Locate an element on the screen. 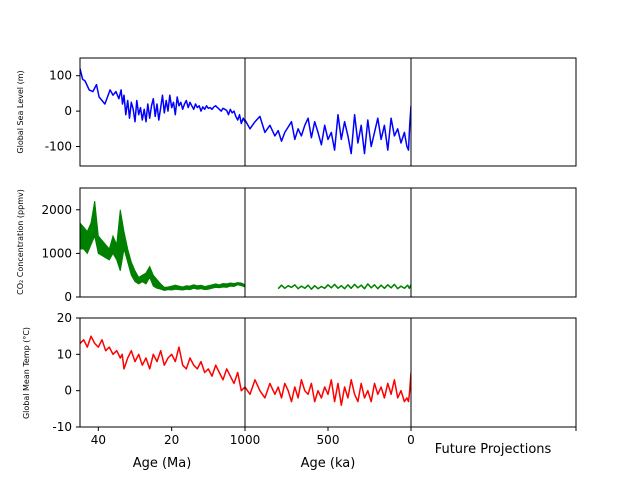  ylabel-co2: CO₂ Concentration (ppmv) is located at coordinates (20, 242).